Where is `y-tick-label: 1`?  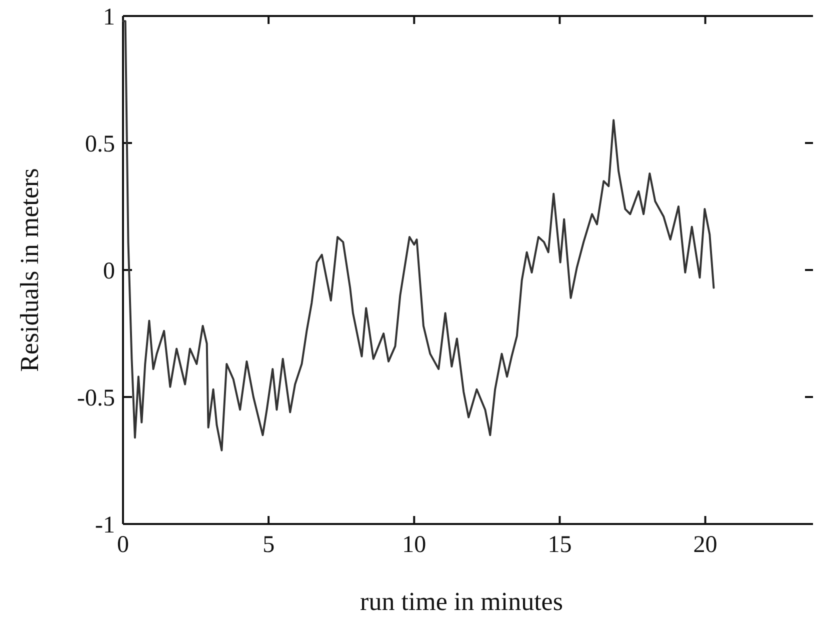
y-tick-label: 1 is located at coordinates (109, 17).